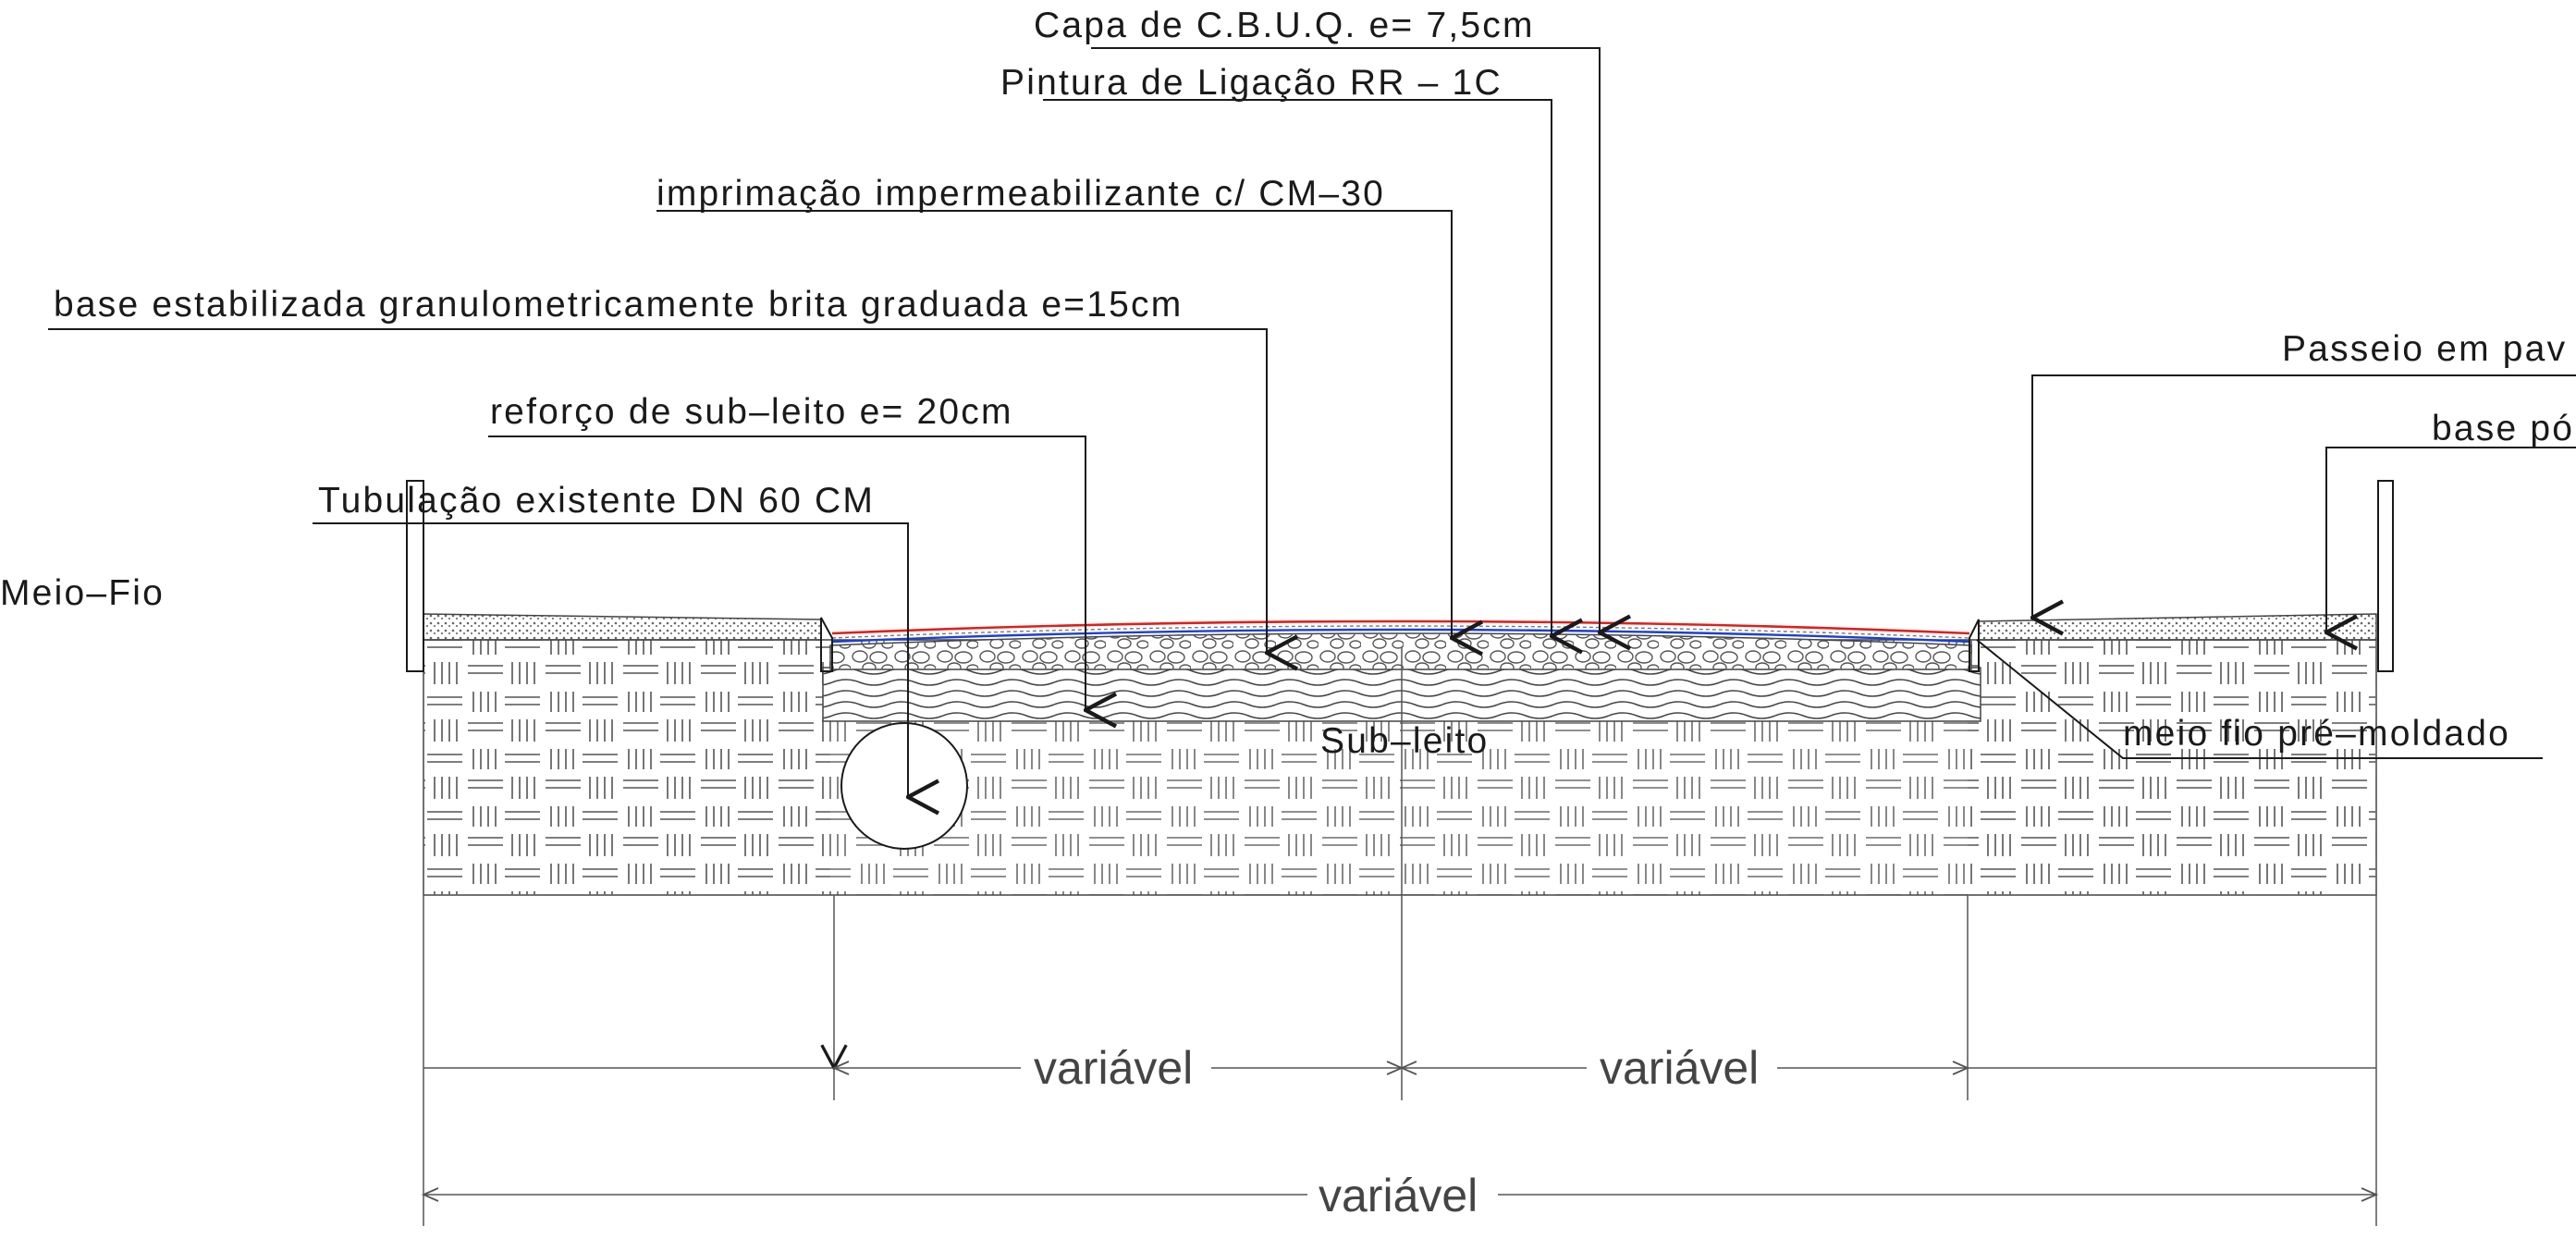 Image resolution: width=2576 pixels, height=1239 pixels. What do you see at coordinates (626, 767) in the screenshot?
I see `left-sidewalk-body` at bounding box center [626, 767].